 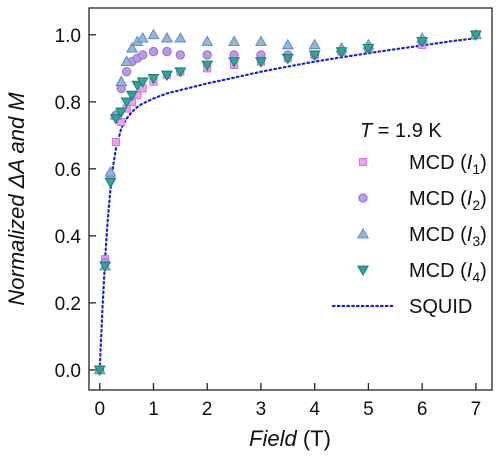 What do you see at coordinates (476, 205) in the screenshot?
I see `legend-label-sub: 2` at bounding box center [476, 205].